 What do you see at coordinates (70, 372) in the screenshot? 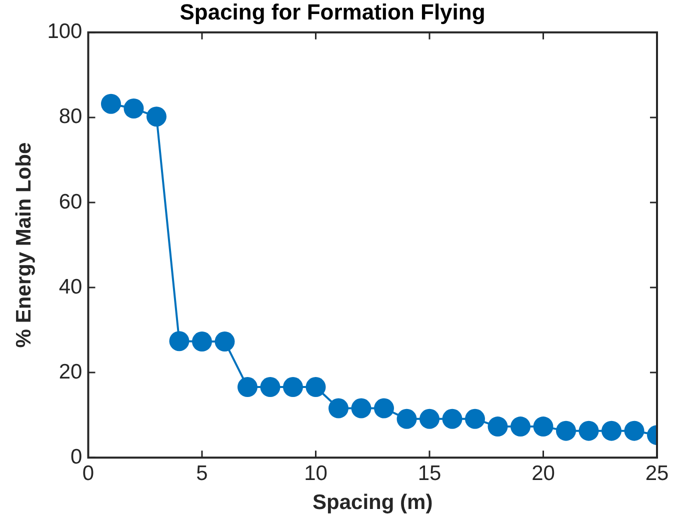
I see `y-tick-label: 20` at bounding box center [70, 372].